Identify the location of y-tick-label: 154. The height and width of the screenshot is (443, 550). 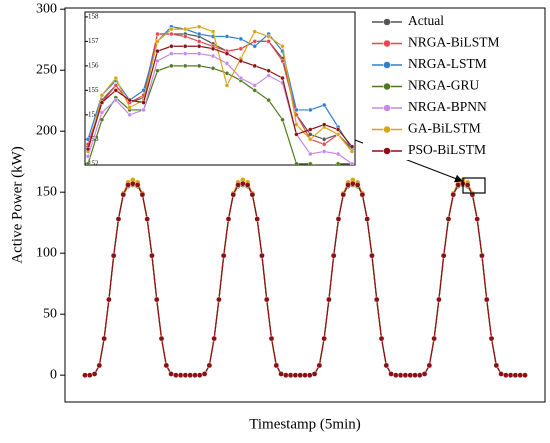
(93, 114).